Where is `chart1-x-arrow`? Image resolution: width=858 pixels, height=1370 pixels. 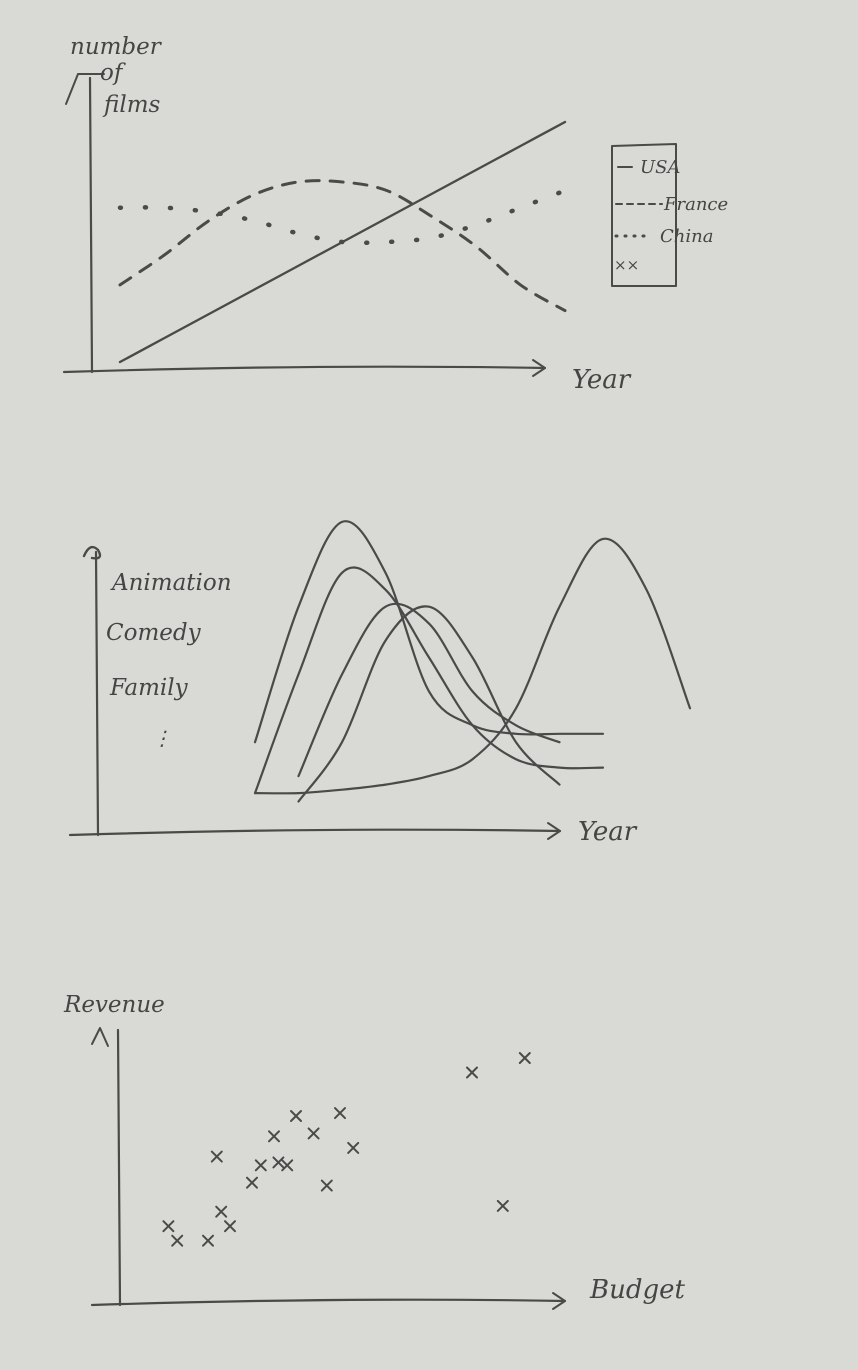 chart1-x-arrow is located at coordinates (539, 368).